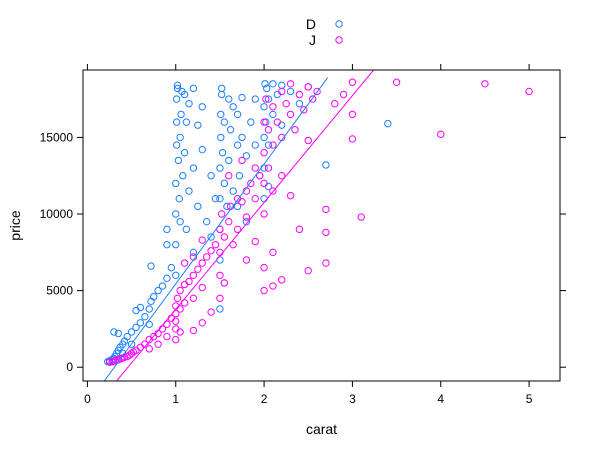 The height and width of the screenshot is (450, 600). Describe the element at coordinates (339, 40) in the screenshot. I see `legend-marker-J` at that location.